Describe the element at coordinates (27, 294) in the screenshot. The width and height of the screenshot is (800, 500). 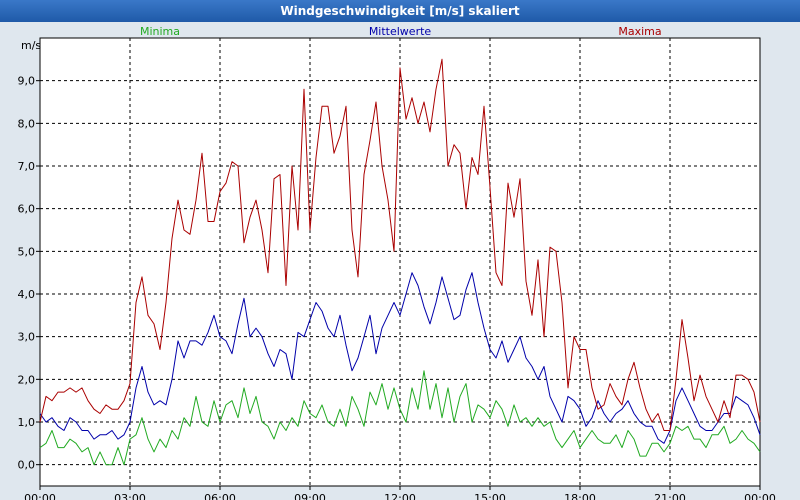
I see `y-tick-label: 4,0` at that location.